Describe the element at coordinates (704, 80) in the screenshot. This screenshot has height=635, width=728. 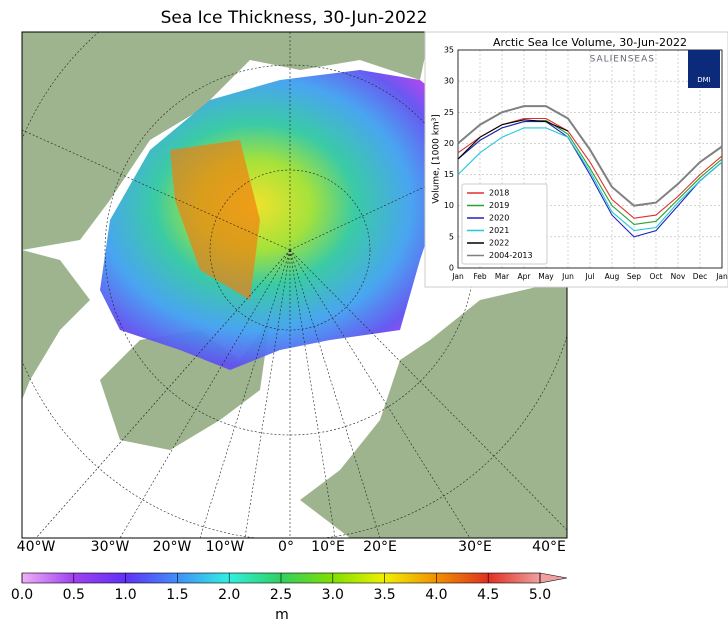
I see `logo-badge-text: DMI` at that location.